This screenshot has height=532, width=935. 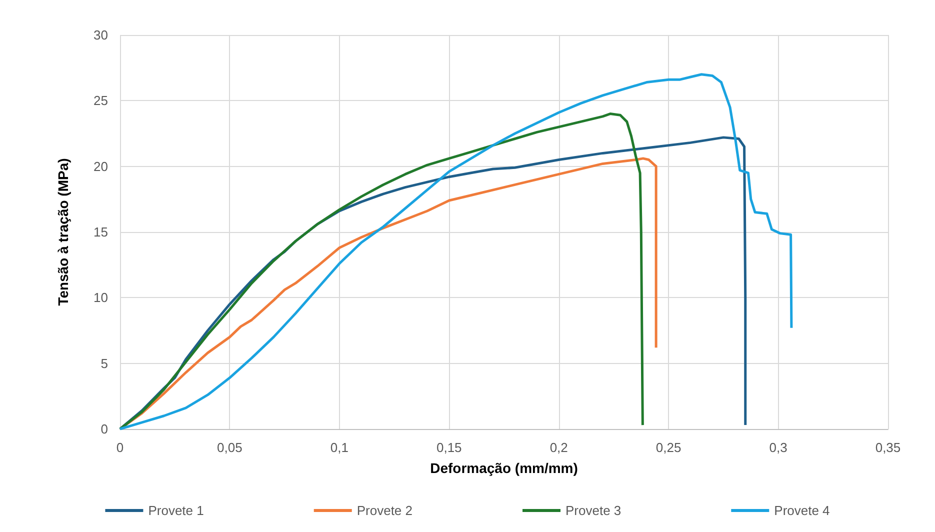 I want to click on x-tick-label: 0,2, so click(x=559, y=447).